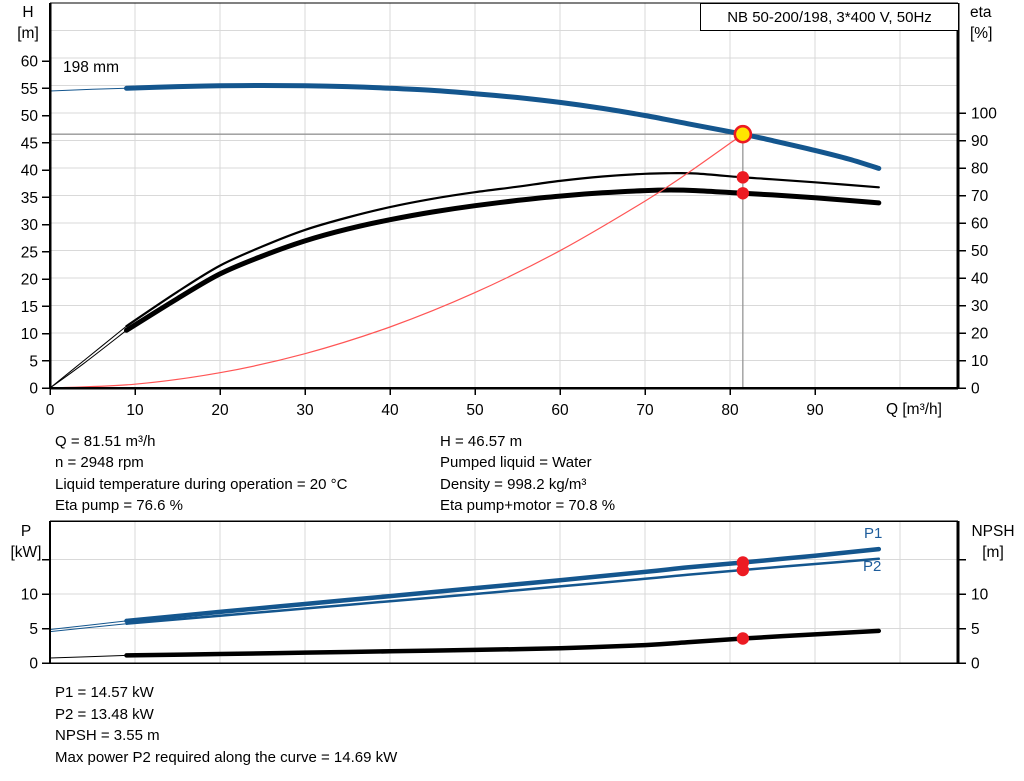 This screenshot has width=1024, height=781. I want to click on info-density: Density = 998.2 kg/m³, so click(513, 484).